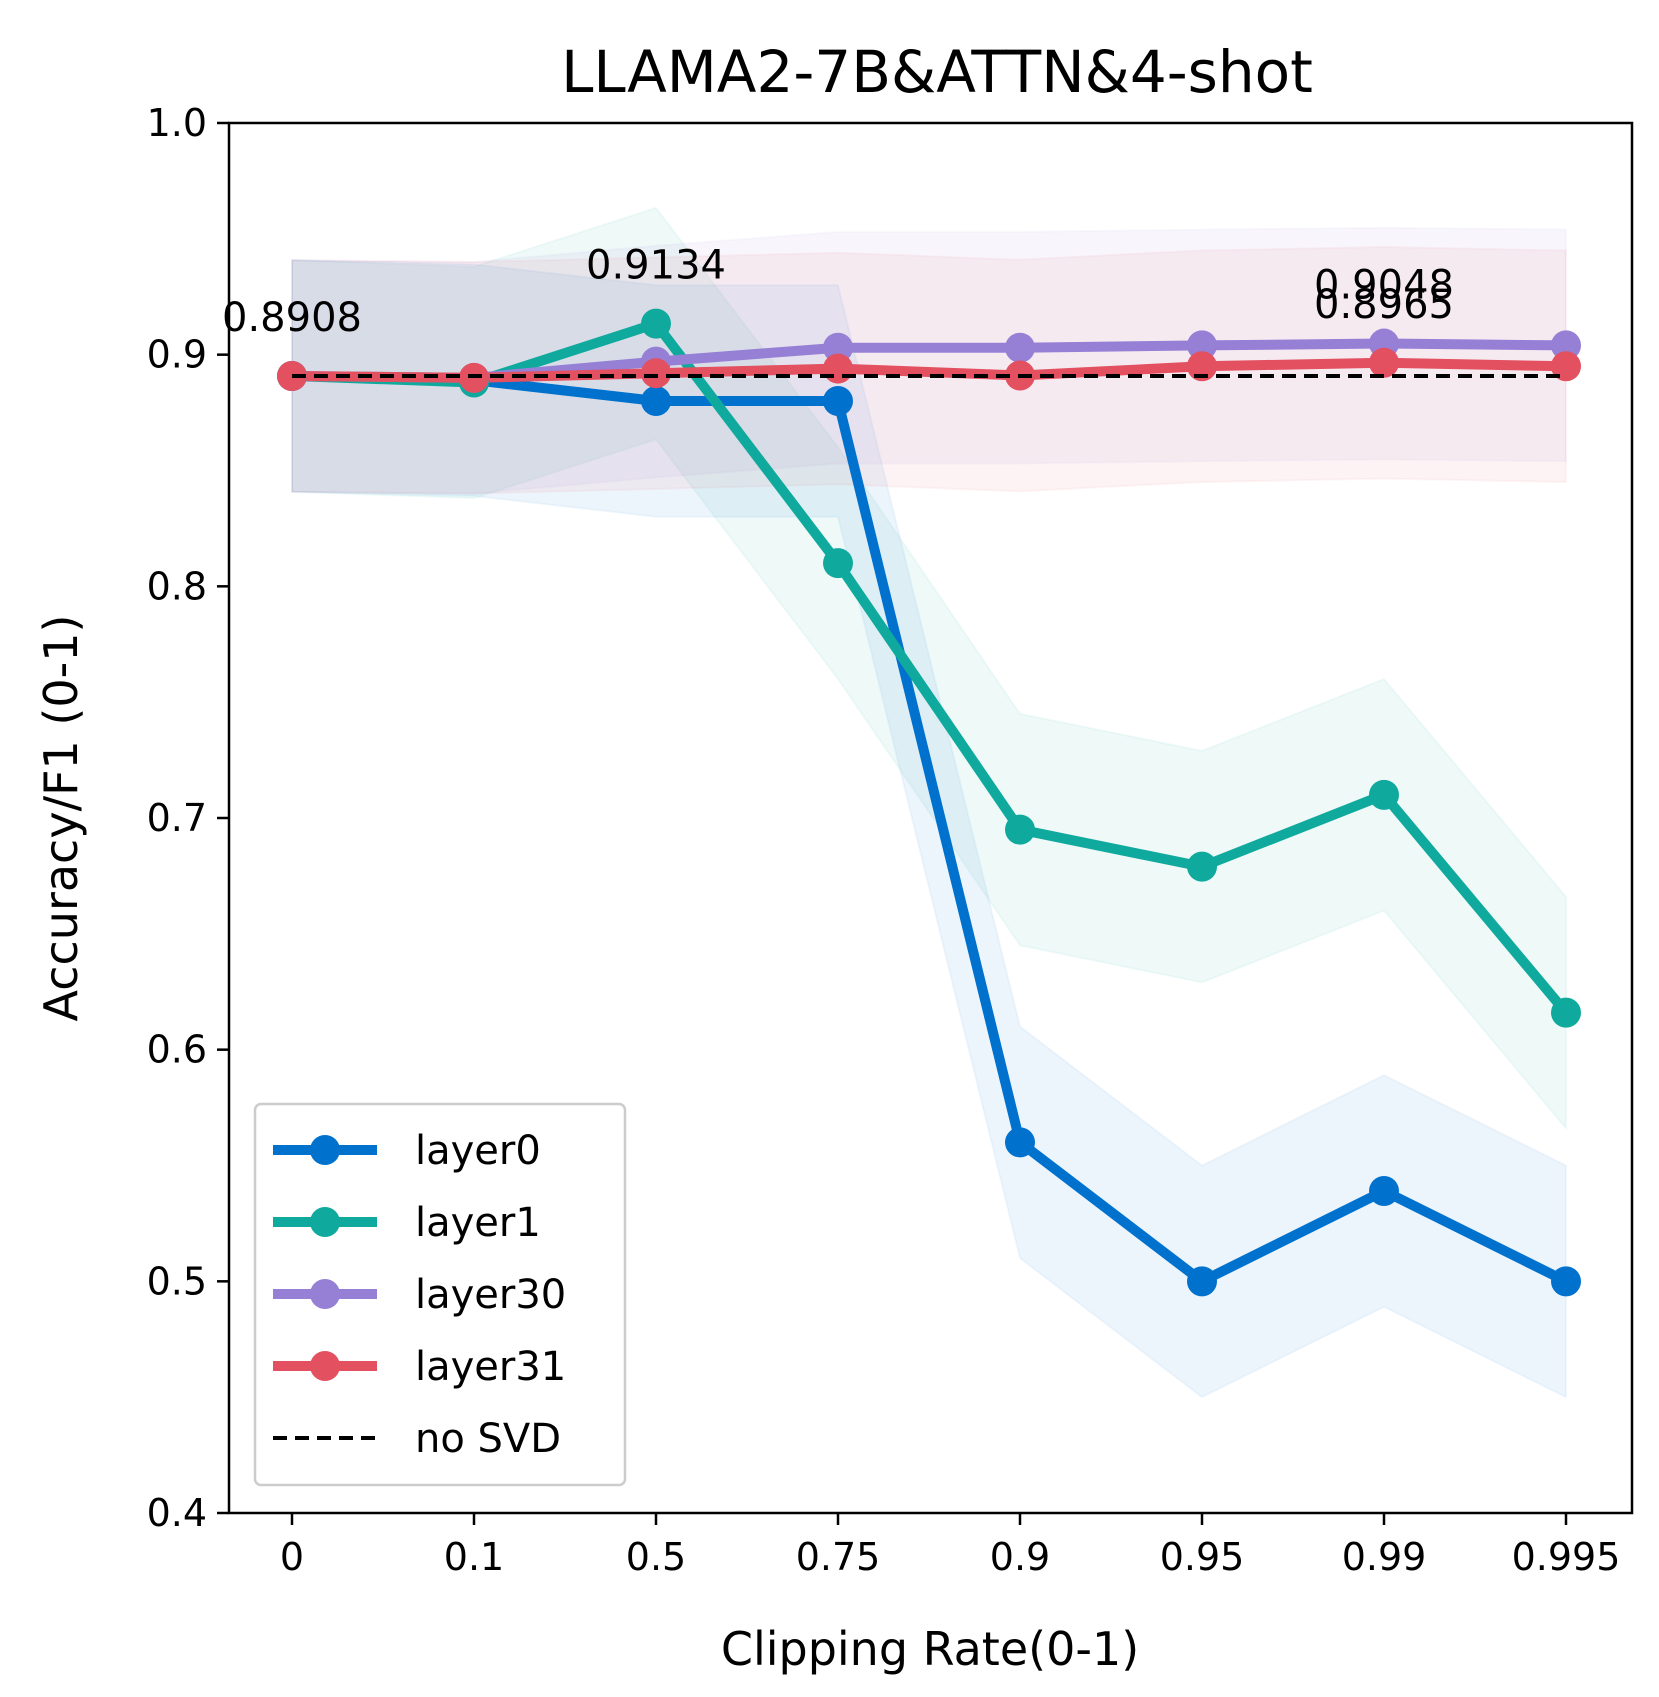  What do you see at coordinates (488, 1439) in the screenshot?
I see `legend-label-no-svd: no SVD` at bounding box center [488, 1439].